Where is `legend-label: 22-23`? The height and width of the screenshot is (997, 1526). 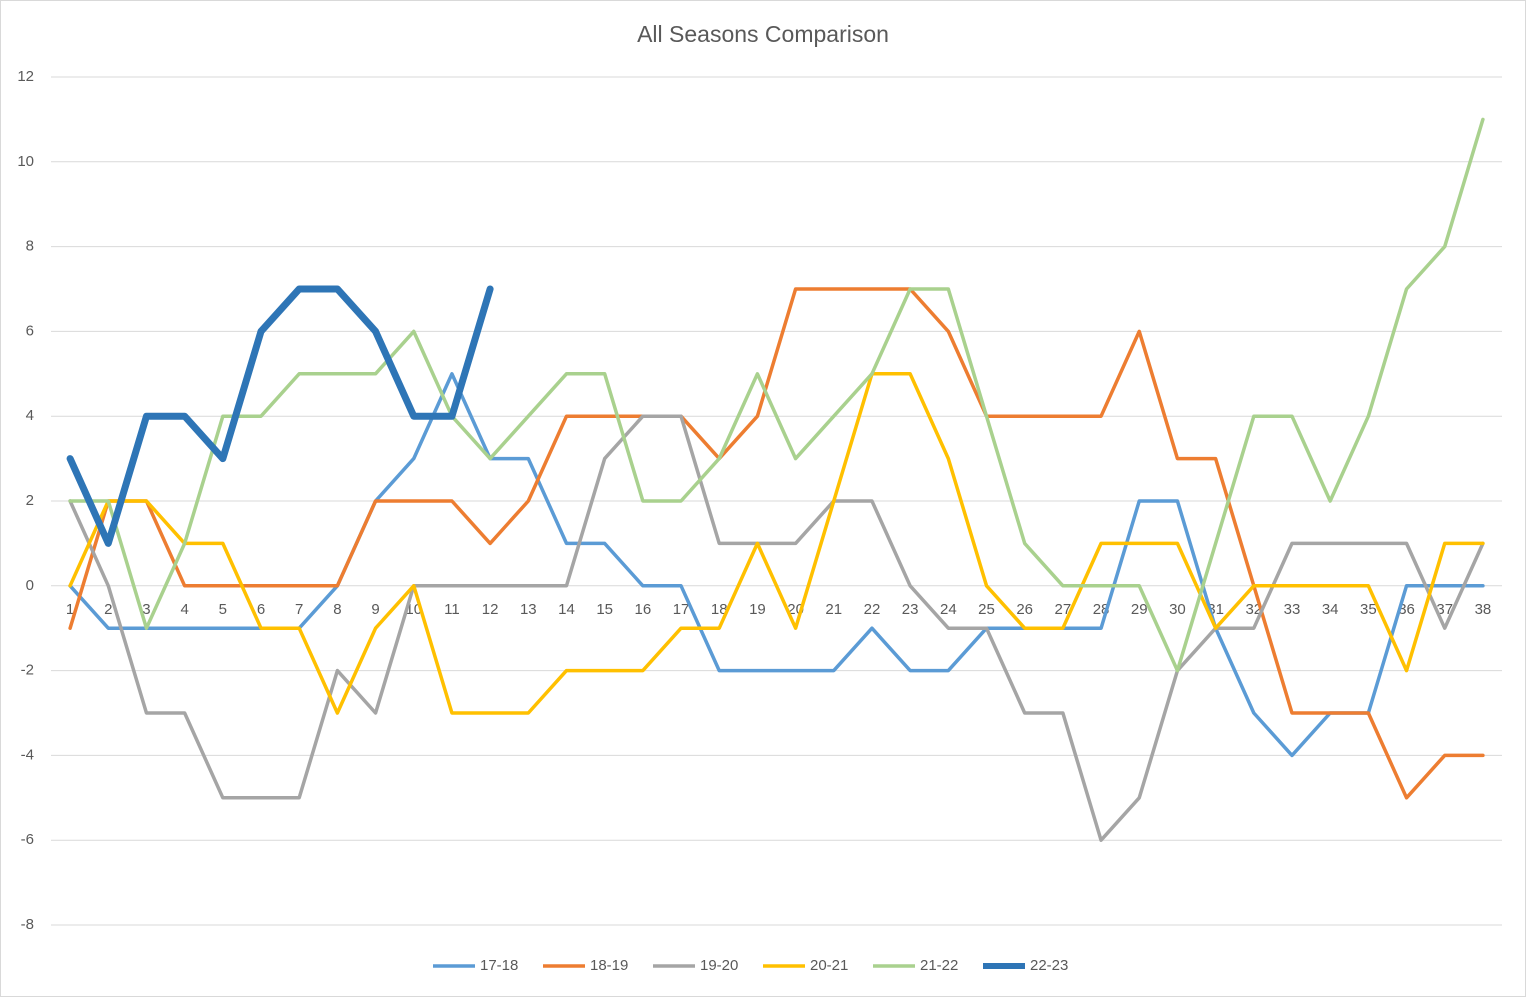 legend-label: 22-23 is located at coordinates (1049, 965).